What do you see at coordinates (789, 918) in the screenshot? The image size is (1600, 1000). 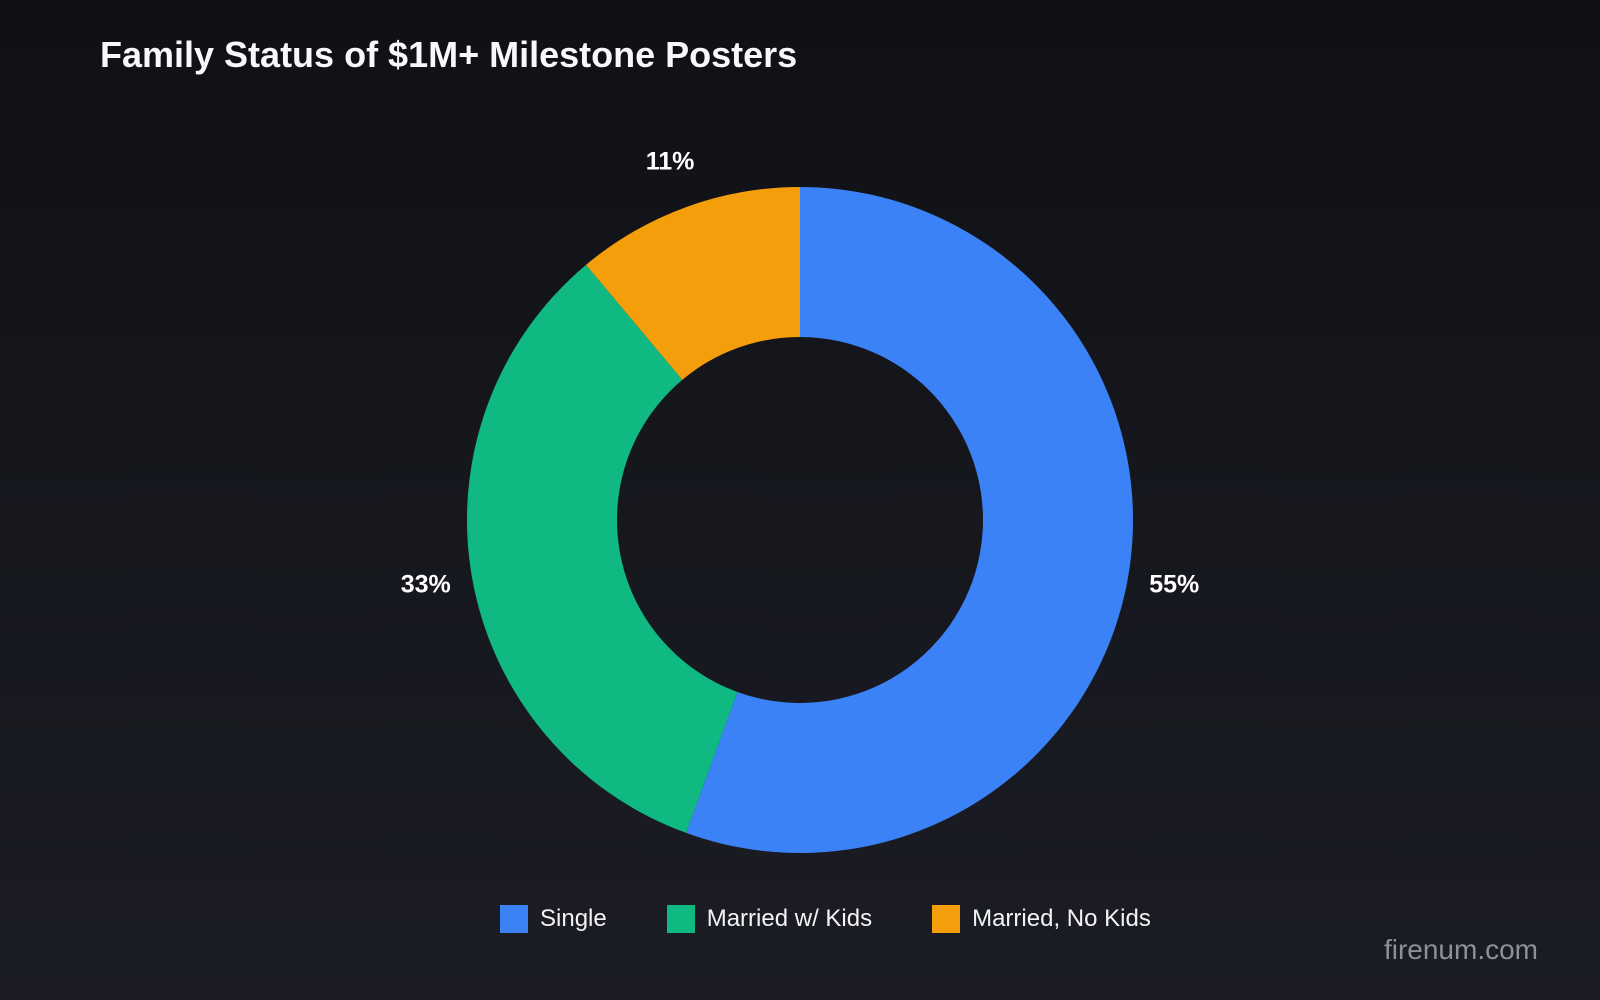 I see `legend-label-married-with-kids: Married w/ Kids` at bounding box center [789, 918].